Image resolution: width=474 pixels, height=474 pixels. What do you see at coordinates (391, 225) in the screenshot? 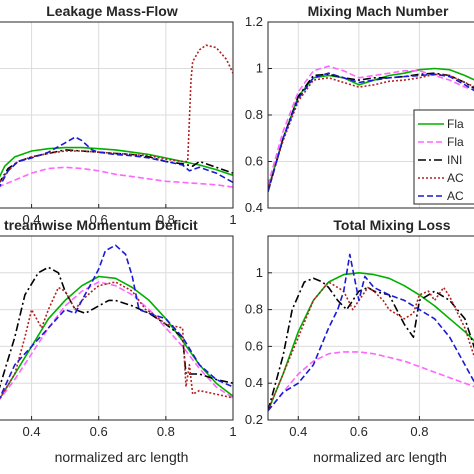
I see `panel-title: Total Mixing Loss` at bounding box center [391, 225].